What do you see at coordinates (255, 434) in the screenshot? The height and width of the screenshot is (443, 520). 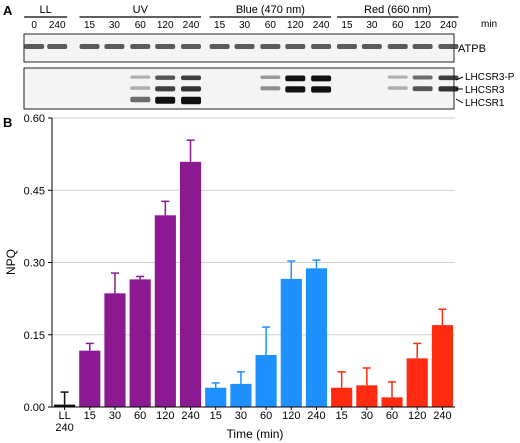 I see `x-axis-label: Time (min)` at bounding box center [255, 434].